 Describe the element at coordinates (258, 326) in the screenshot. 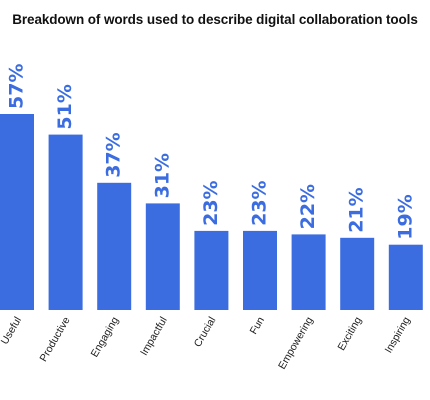

I see `category-label-fun: Fun` at that location.